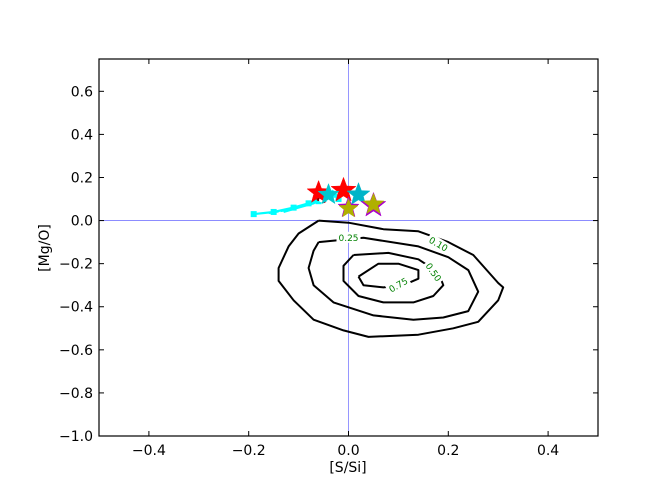 This screenshot has width=664, height=498. What do you see at coordinates (348, 451) in the screenshot?
I see `x-tick-label: 0.0` at bounding box center [348, 451].